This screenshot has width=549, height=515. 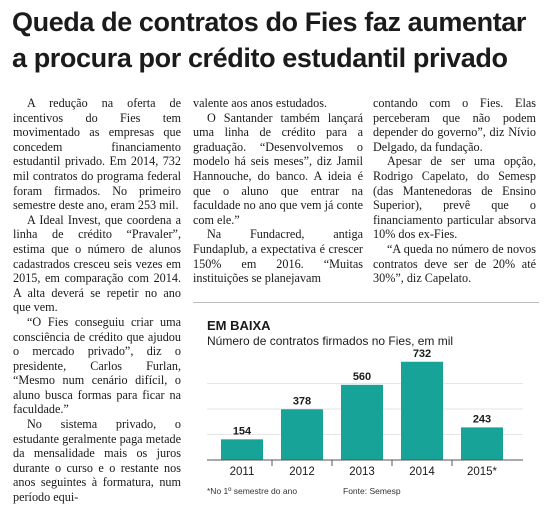 What do you see at coordinates (260, 103) in the screenshot?
I see `paragraph: valente aos anos estudados.` at bounding box center [260, 103].